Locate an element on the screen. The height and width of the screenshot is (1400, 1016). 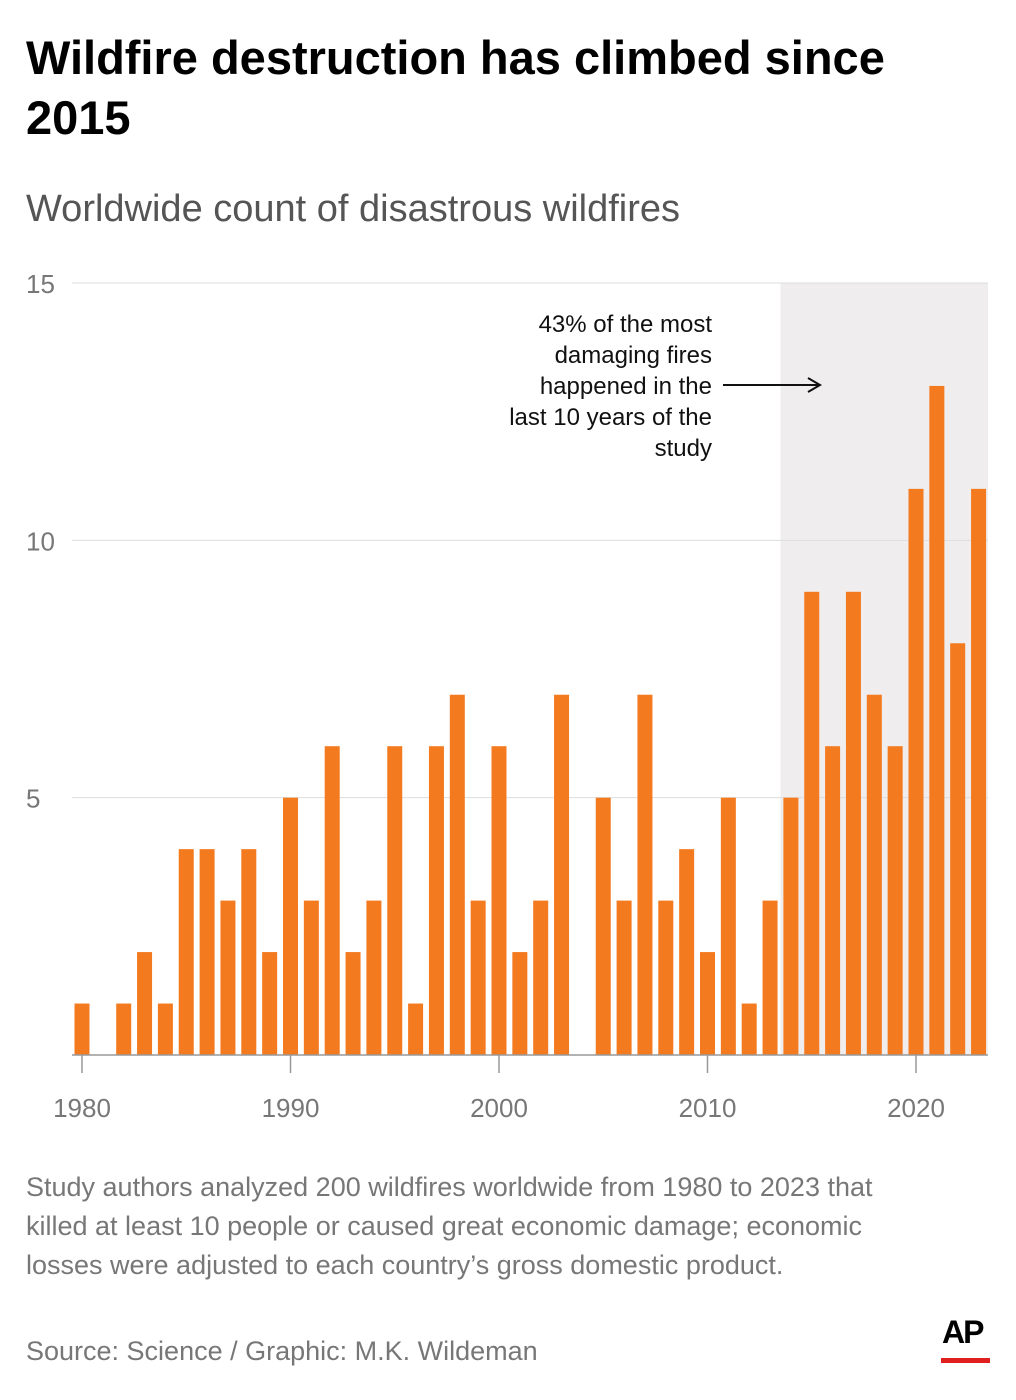
bar-1984 is located at coordinates (165, 1029).